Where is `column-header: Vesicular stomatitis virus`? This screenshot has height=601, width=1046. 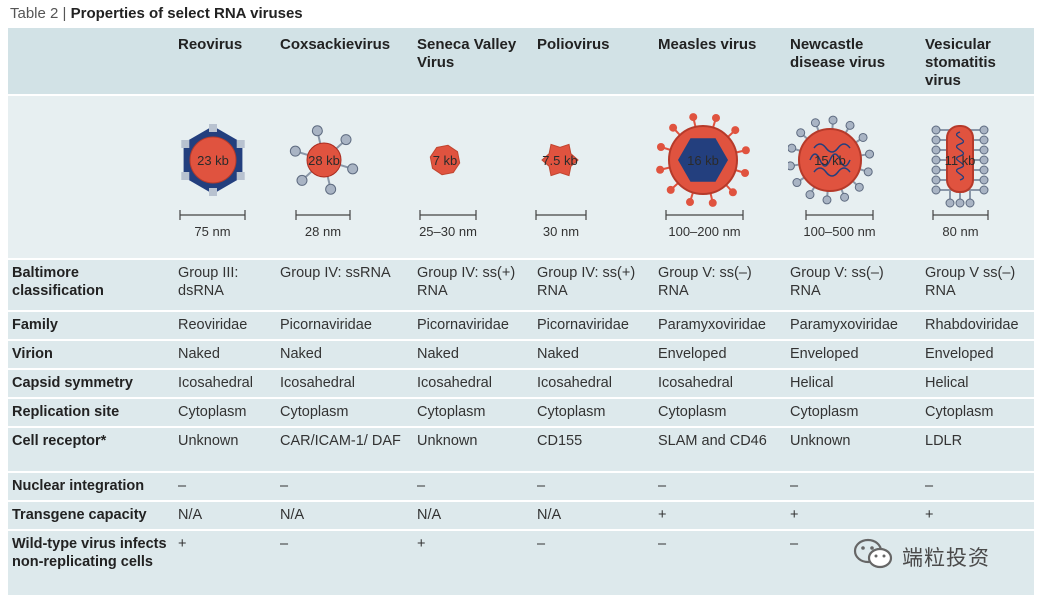
column-header: Vesicular stomatitis virus is located at coordinates (960, 62).